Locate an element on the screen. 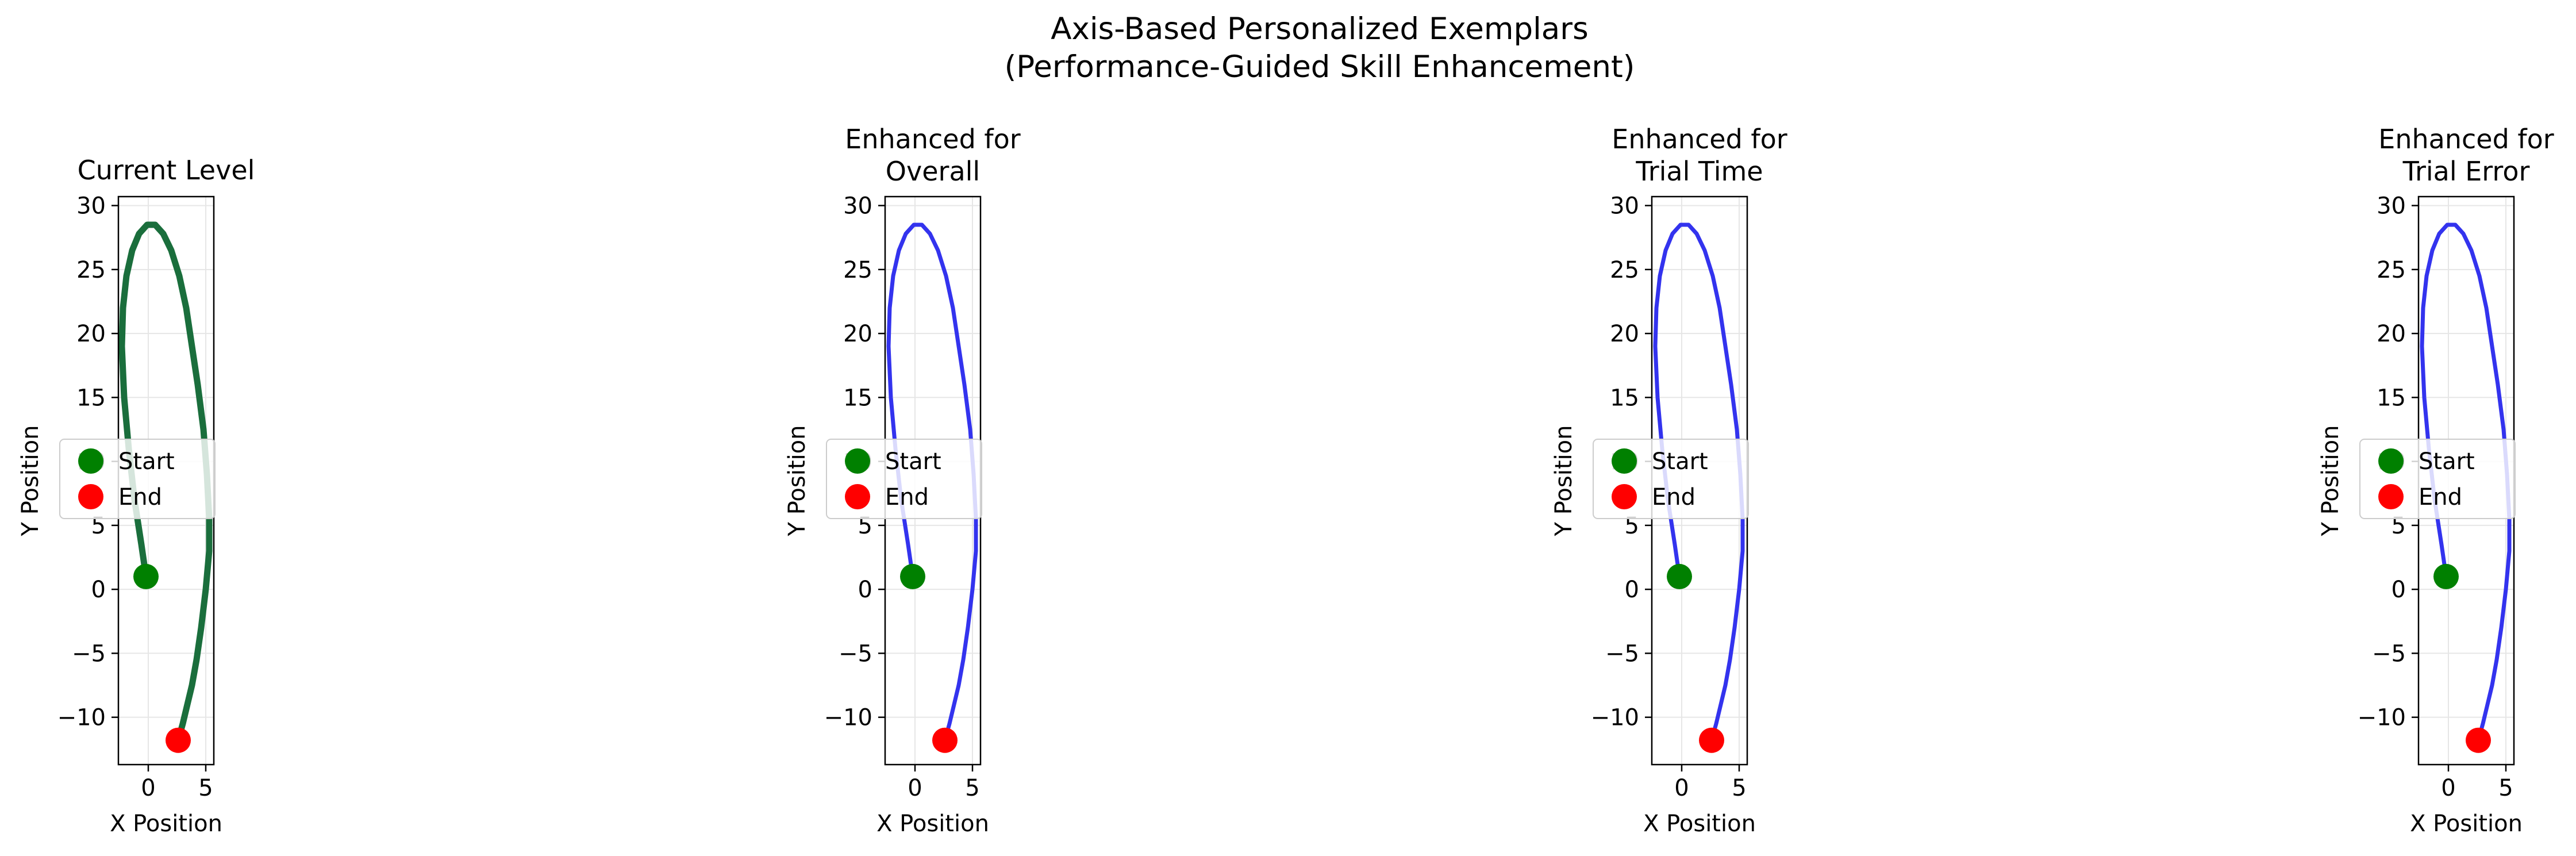 This screenshot has height=856, width=2576. subplot-title: Trial Error is located at coordinates (2466, 171).